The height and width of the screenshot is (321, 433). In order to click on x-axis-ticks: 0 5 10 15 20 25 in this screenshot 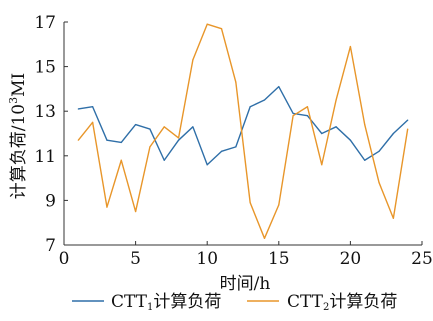, I will do `click(246, 255)`.